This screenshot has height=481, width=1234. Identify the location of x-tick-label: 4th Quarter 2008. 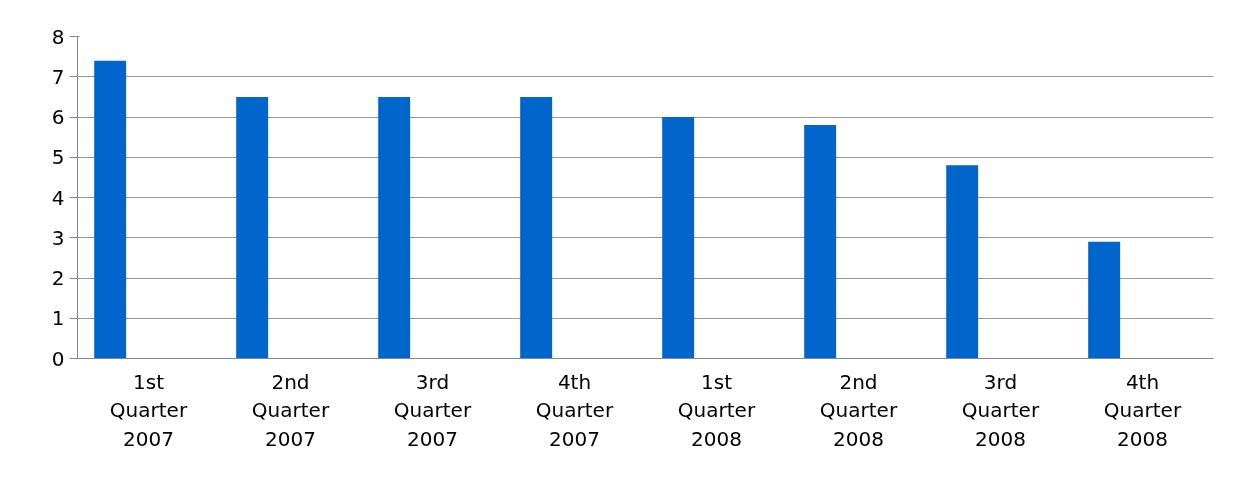
(1142, 410).